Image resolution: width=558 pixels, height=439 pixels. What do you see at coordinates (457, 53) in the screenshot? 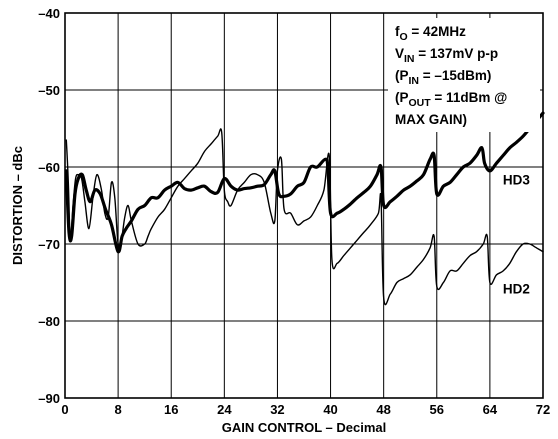
I see `annotation-rest-text: = 137mV p-p` at bounding box center [457, 53].